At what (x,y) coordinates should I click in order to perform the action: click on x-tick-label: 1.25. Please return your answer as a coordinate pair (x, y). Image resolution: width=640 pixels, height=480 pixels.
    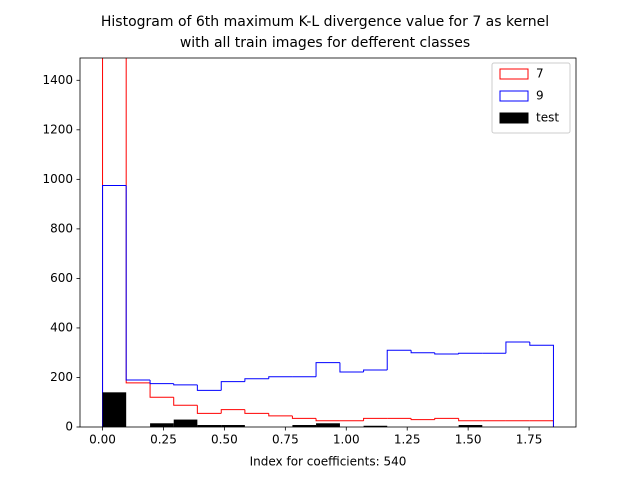
    Looking at the image, I should click on (407, 440).